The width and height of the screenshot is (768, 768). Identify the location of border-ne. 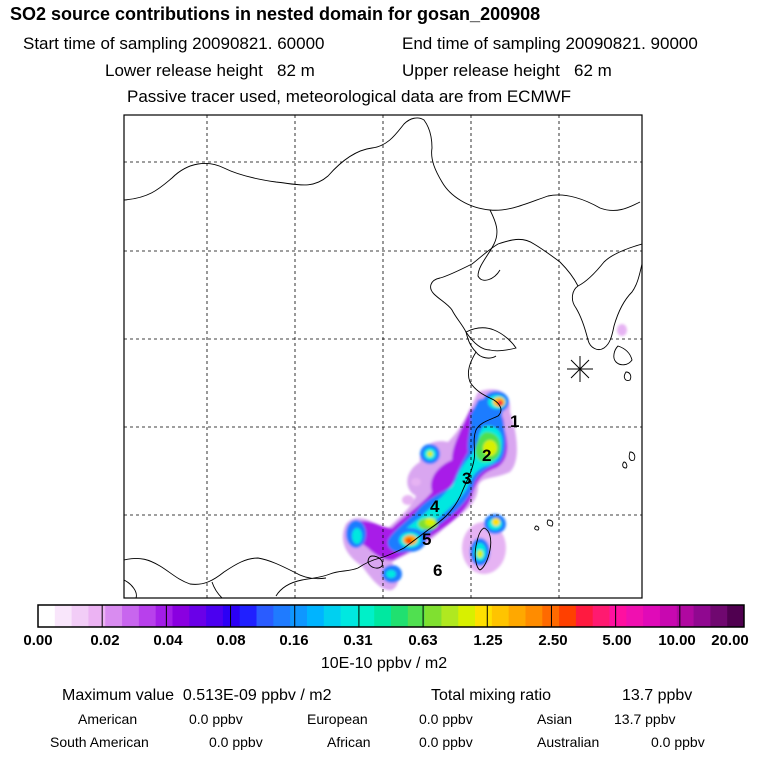
(489, 245).